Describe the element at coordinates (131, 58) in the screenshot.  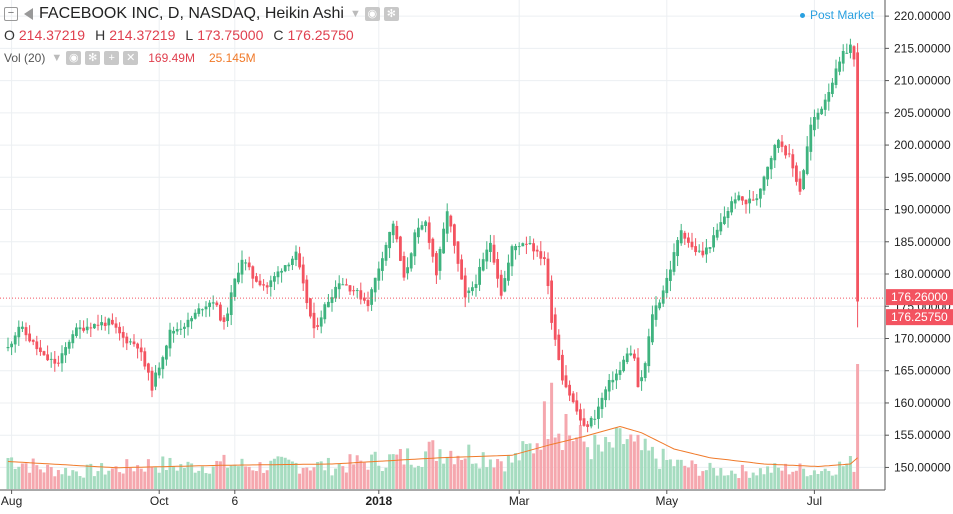
I see `close-icon: ✕` at that location.